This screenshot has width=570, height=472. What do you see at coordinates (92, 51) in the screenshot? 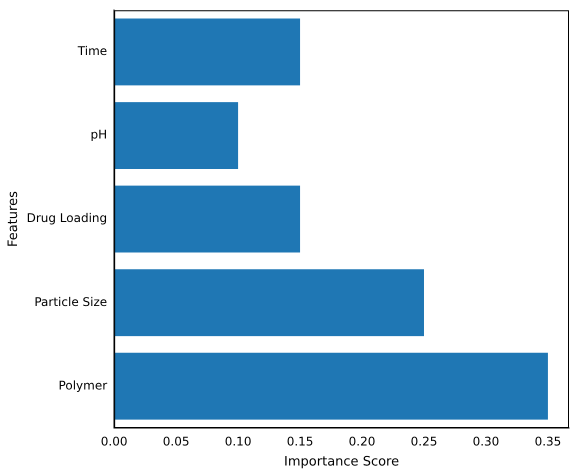
I see `y-tick-label: Time` at bounding box center [92, 51].